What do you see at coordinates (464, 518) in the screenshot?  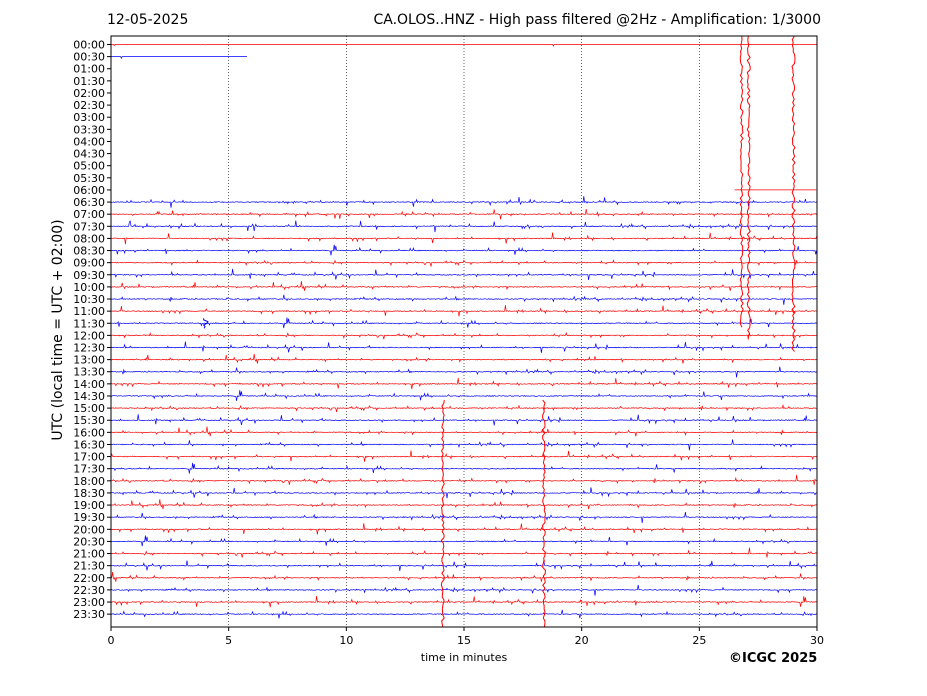 I see `trace-19:30` at bounding box center [464, 518].